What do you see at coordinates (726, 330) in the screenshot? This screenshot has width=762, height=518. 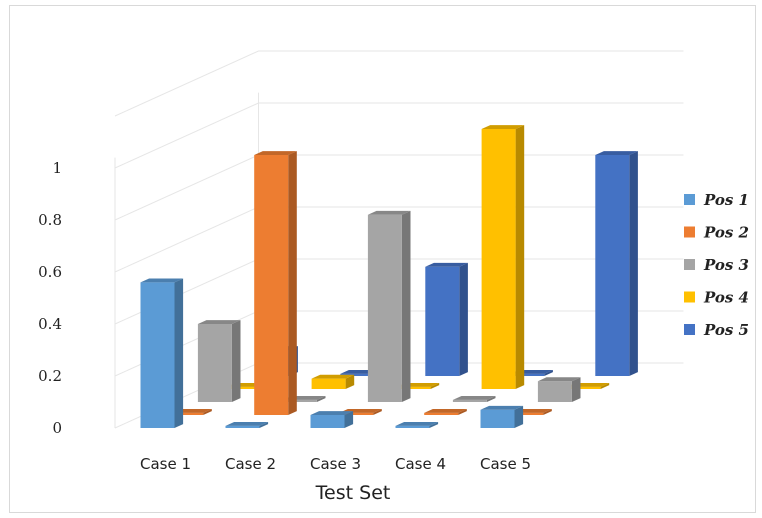 I see `legend-label: Pos 5` at bounding box center [726, 330].